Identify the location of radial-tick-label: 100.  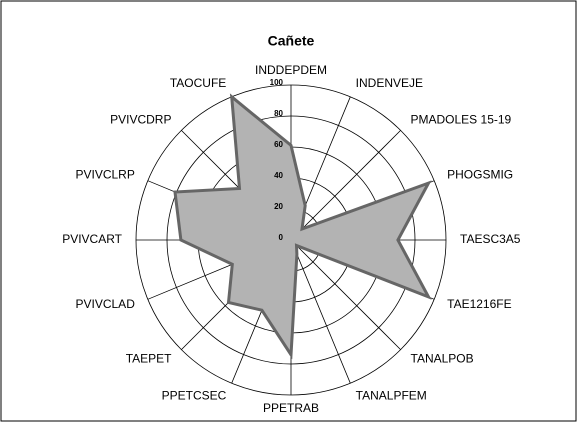
(277, 82).